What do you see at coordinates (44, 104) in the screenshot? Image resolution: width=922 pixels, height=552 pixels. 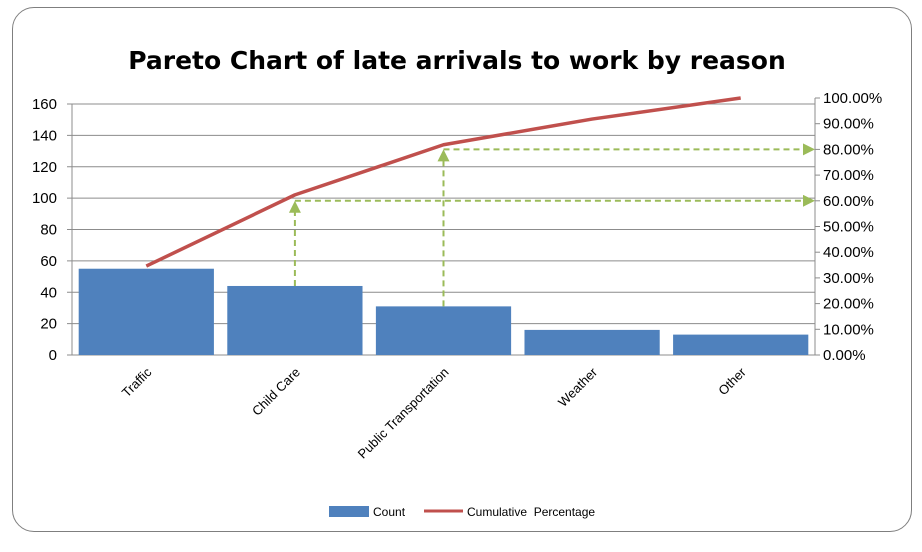 I see `y-tick-label: 160` at bounding box center [44, 104].